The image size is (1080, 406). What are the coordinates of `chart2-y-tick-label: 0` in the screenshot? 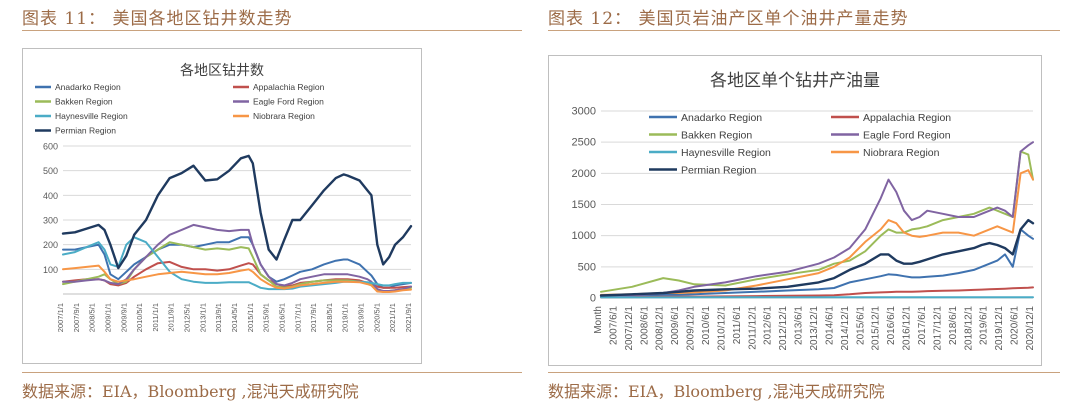 It's located at (593, 299).